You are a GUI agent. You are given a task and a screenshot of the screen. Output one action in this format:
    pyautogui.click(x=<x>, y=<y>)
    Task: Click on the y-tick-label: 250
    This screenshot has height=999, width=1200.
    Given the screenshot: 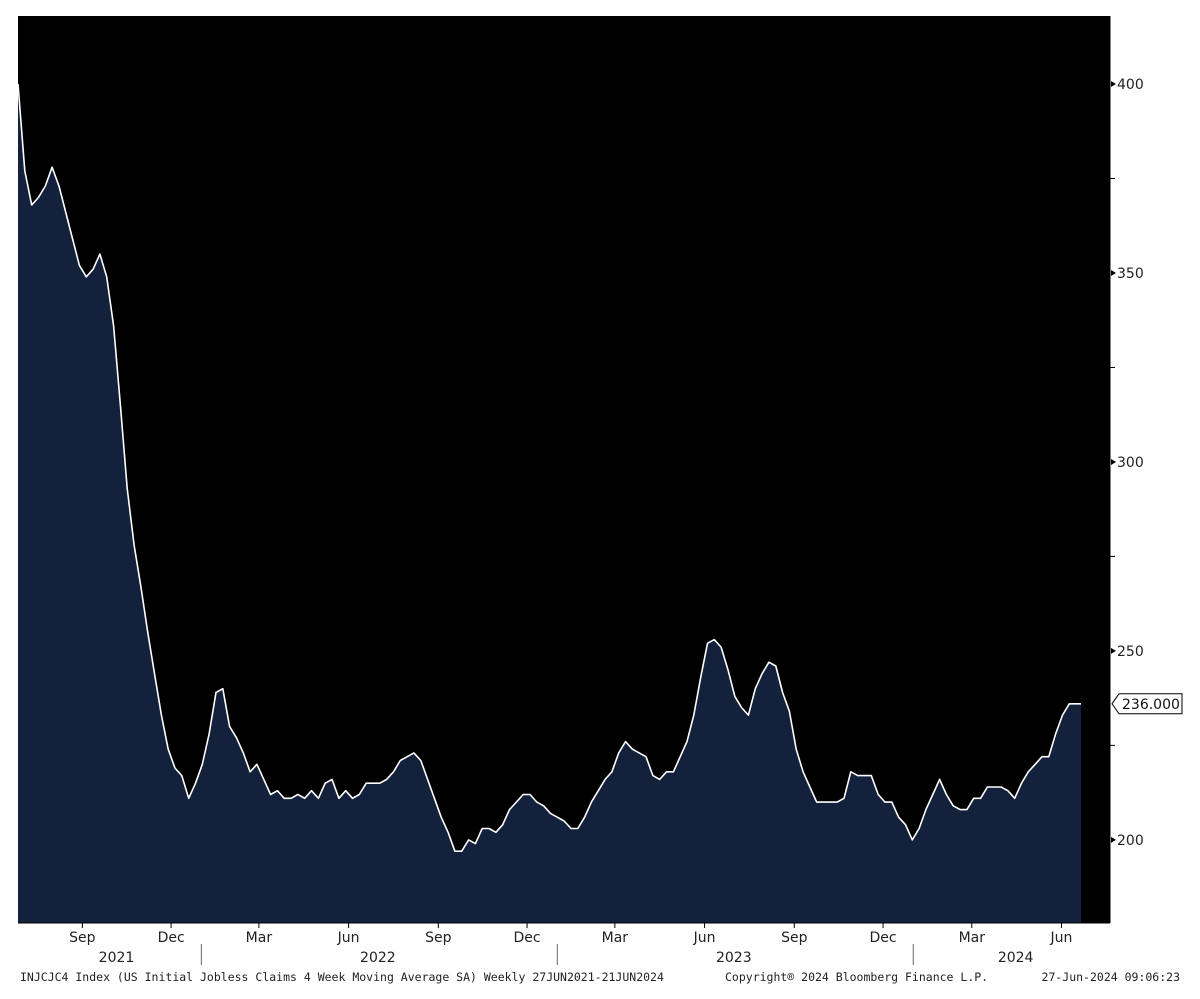 What is the action you would take?
    pyautogui.click(x=1130, y=652)
    